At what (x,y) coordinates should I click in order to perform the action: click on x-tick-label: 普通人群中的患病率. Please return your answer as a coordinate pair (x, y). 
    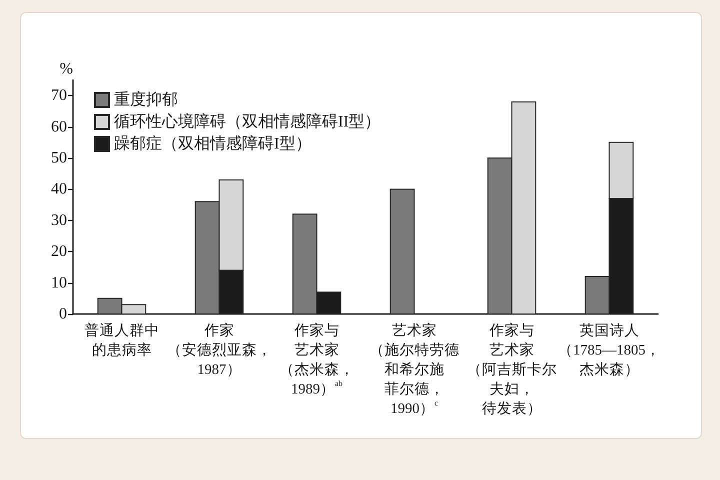
    Looking at the image, I should click on (122, 340).